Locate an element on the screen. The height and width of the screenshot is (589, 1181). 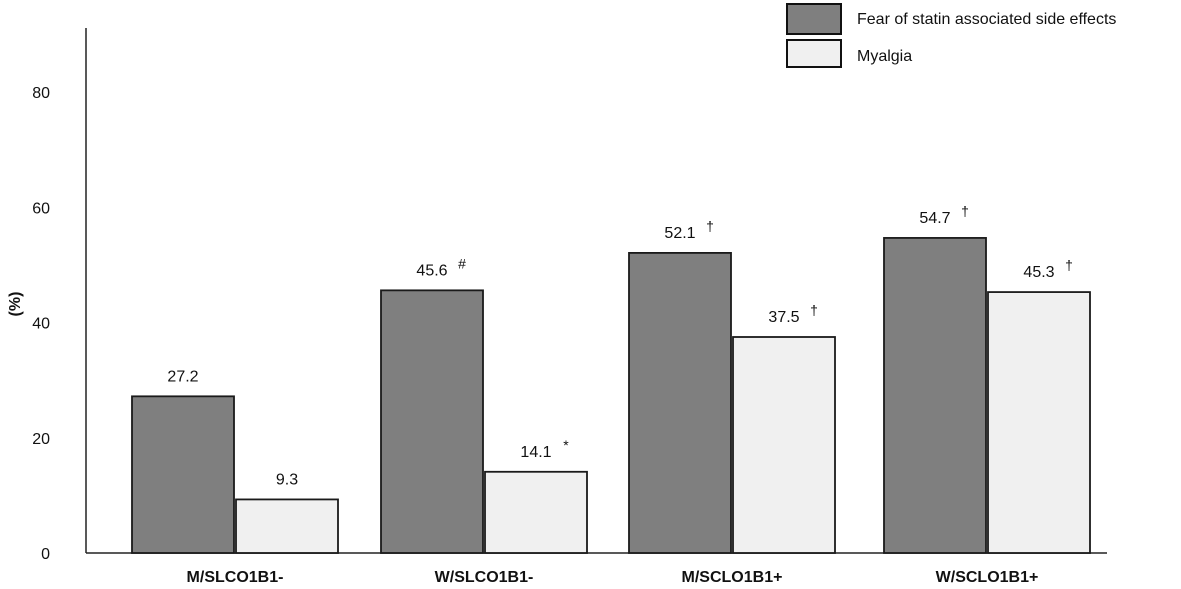
value-label-fear-1: 27.2 is located at coordinates (182, 376).